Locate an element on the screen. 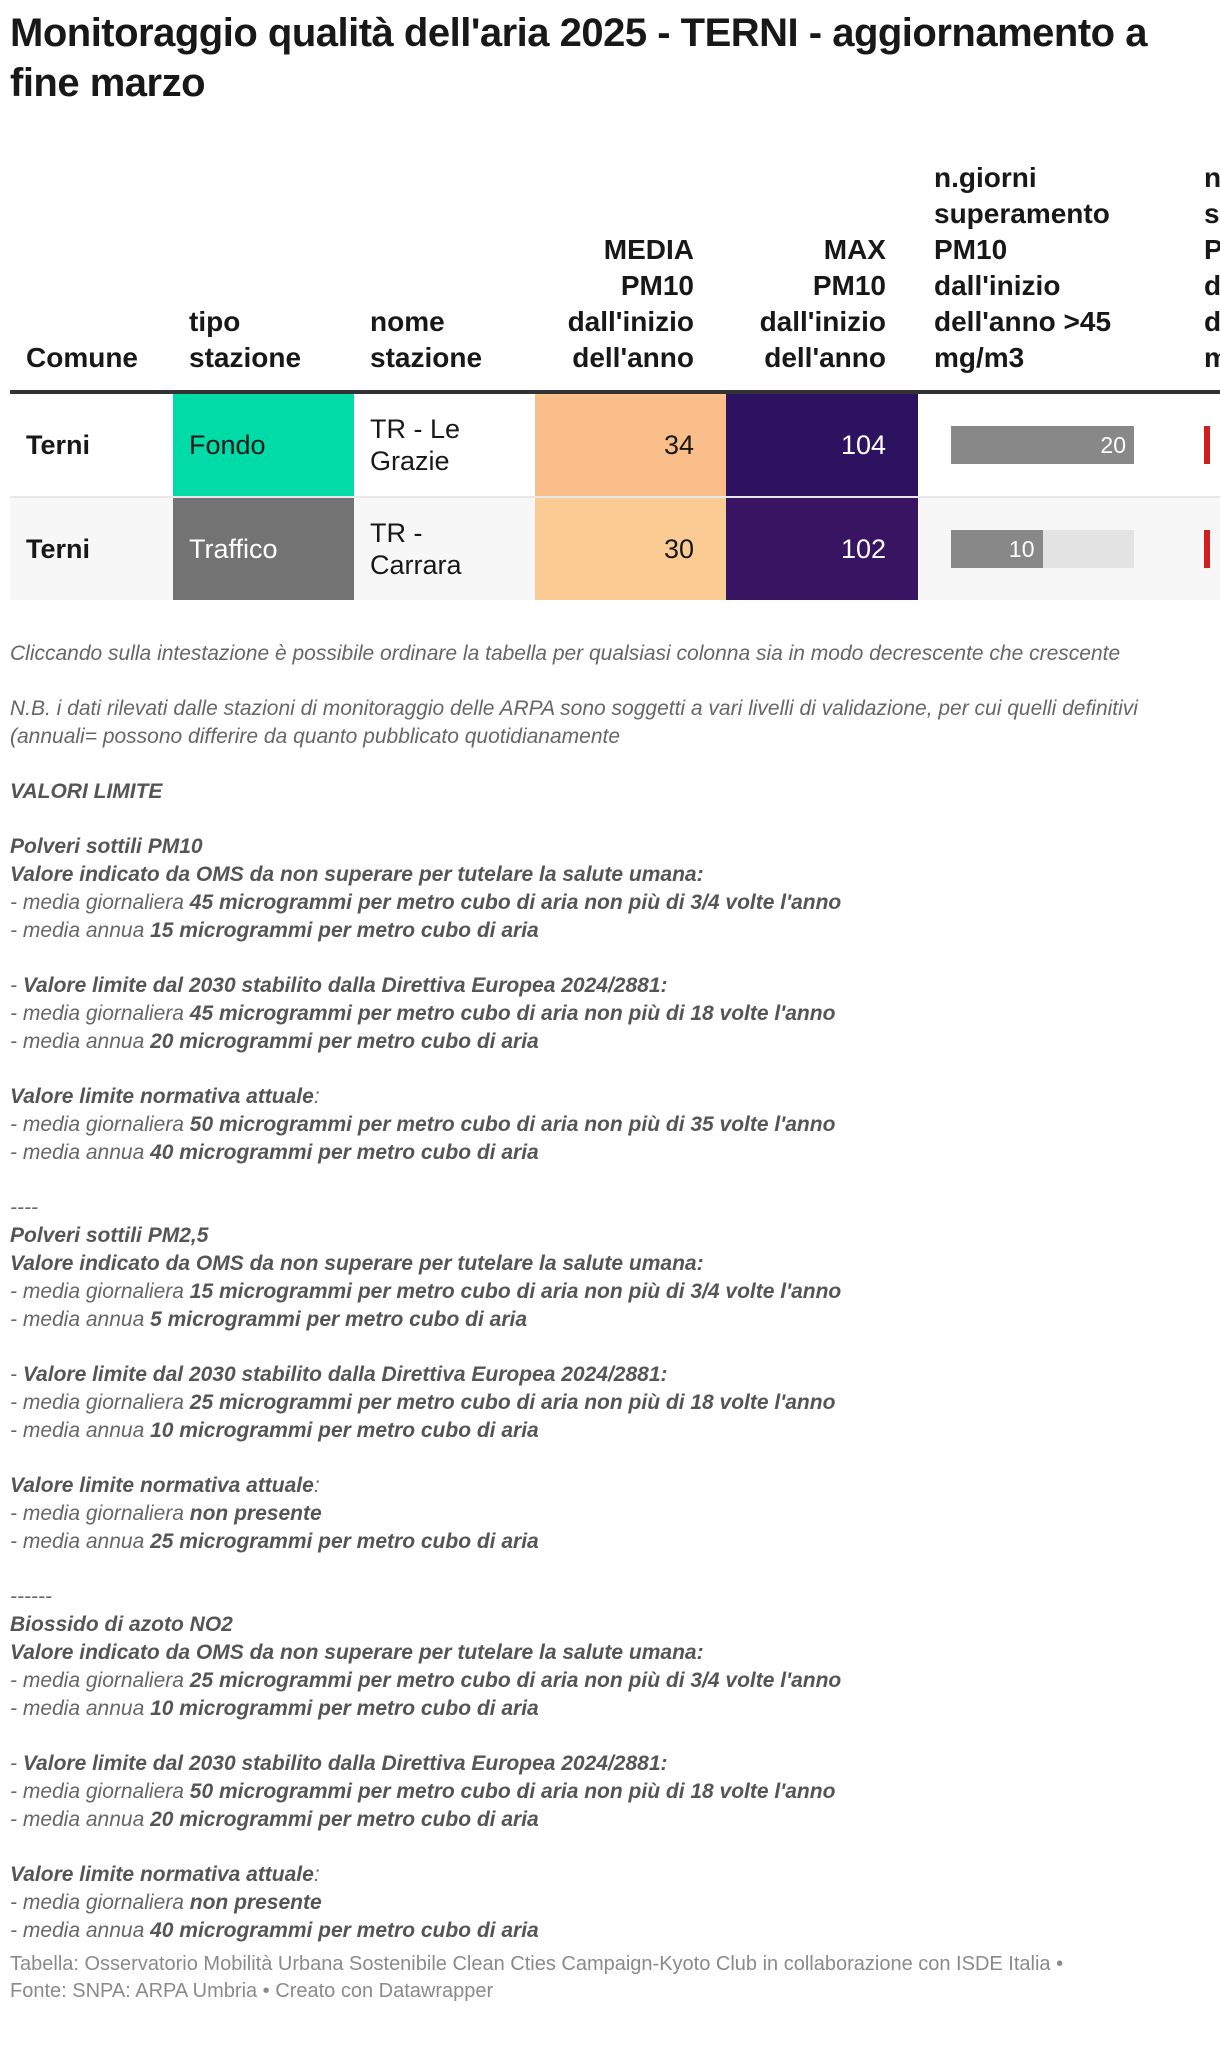  header-line: dell'anno is located at coordinates (633, 357).